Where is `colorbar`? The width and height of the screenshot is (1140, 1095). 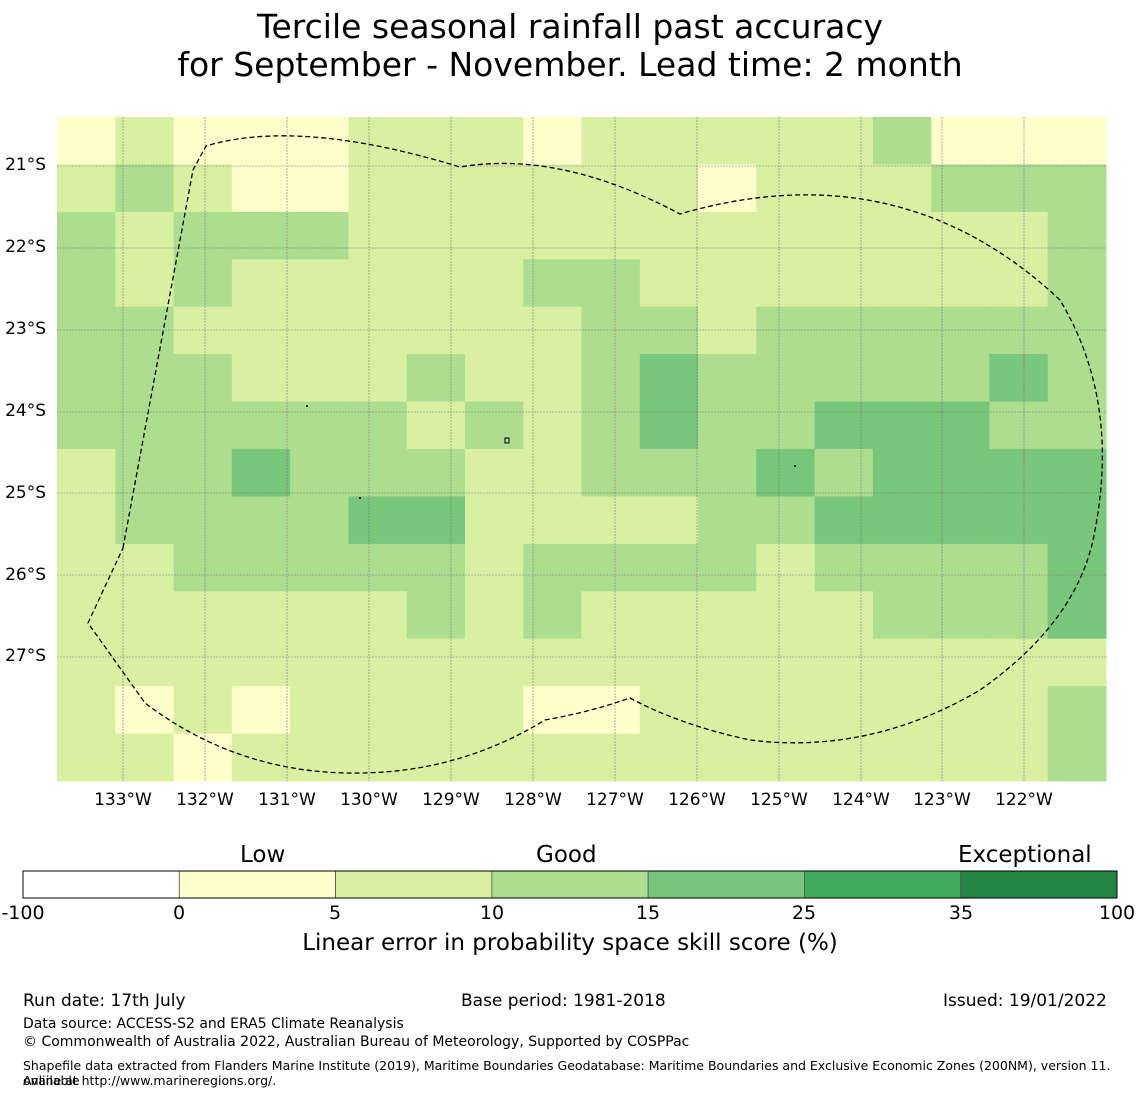
colorbar is located at coordinates (570, 884).